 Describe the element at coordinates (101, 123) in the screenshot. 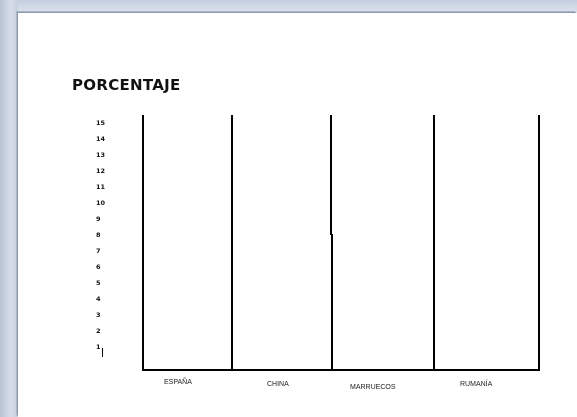

I see `y-tick-label: 15` at that location.